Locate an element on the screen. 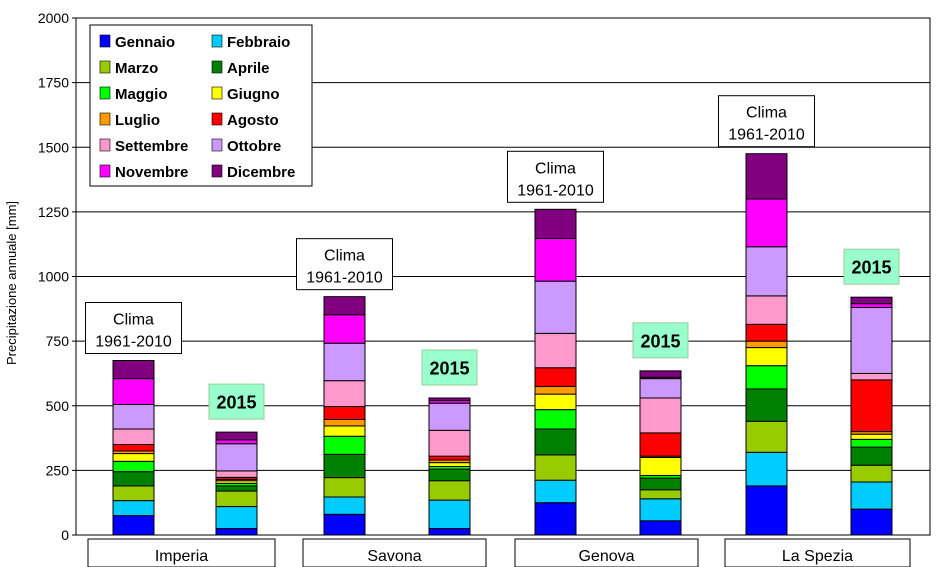 The image size is (943, 567). legend-item: Agosto is located at coordinates (245, 120).